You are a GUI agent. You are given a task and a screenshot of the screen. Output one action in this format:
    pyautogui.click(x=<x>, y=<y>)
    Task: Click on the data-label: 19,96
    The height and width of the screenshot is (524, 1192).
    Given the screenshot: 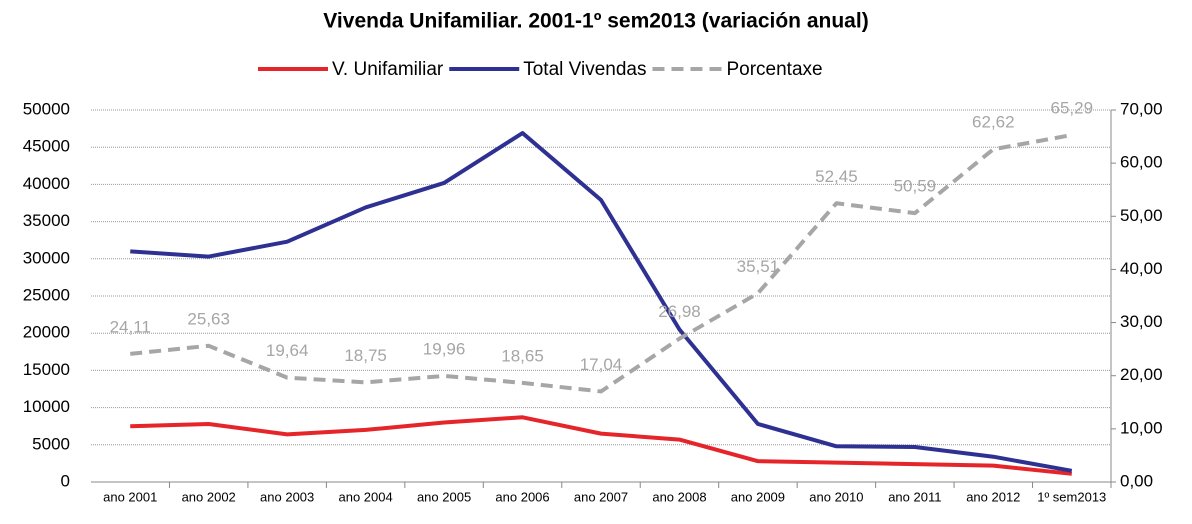 What is the action you would take?
    pyautogui.click(x=444, y=348)
    